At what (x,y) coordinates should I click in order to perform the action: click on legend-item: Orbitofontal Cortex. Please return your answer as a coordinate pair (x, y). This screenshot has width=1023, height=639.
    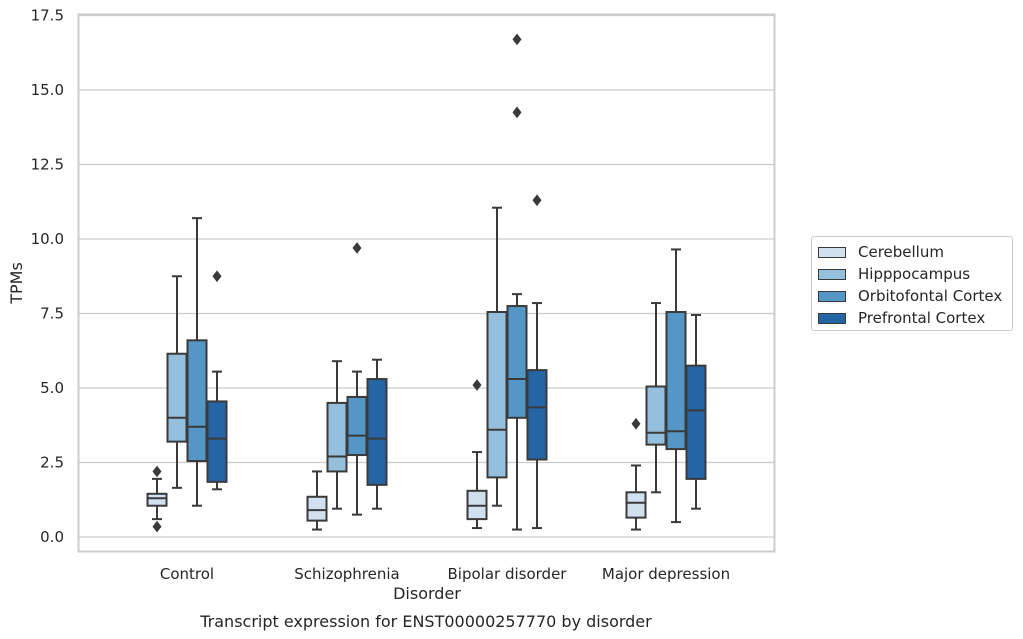
    Looking at the image, I should click on (915, 296).